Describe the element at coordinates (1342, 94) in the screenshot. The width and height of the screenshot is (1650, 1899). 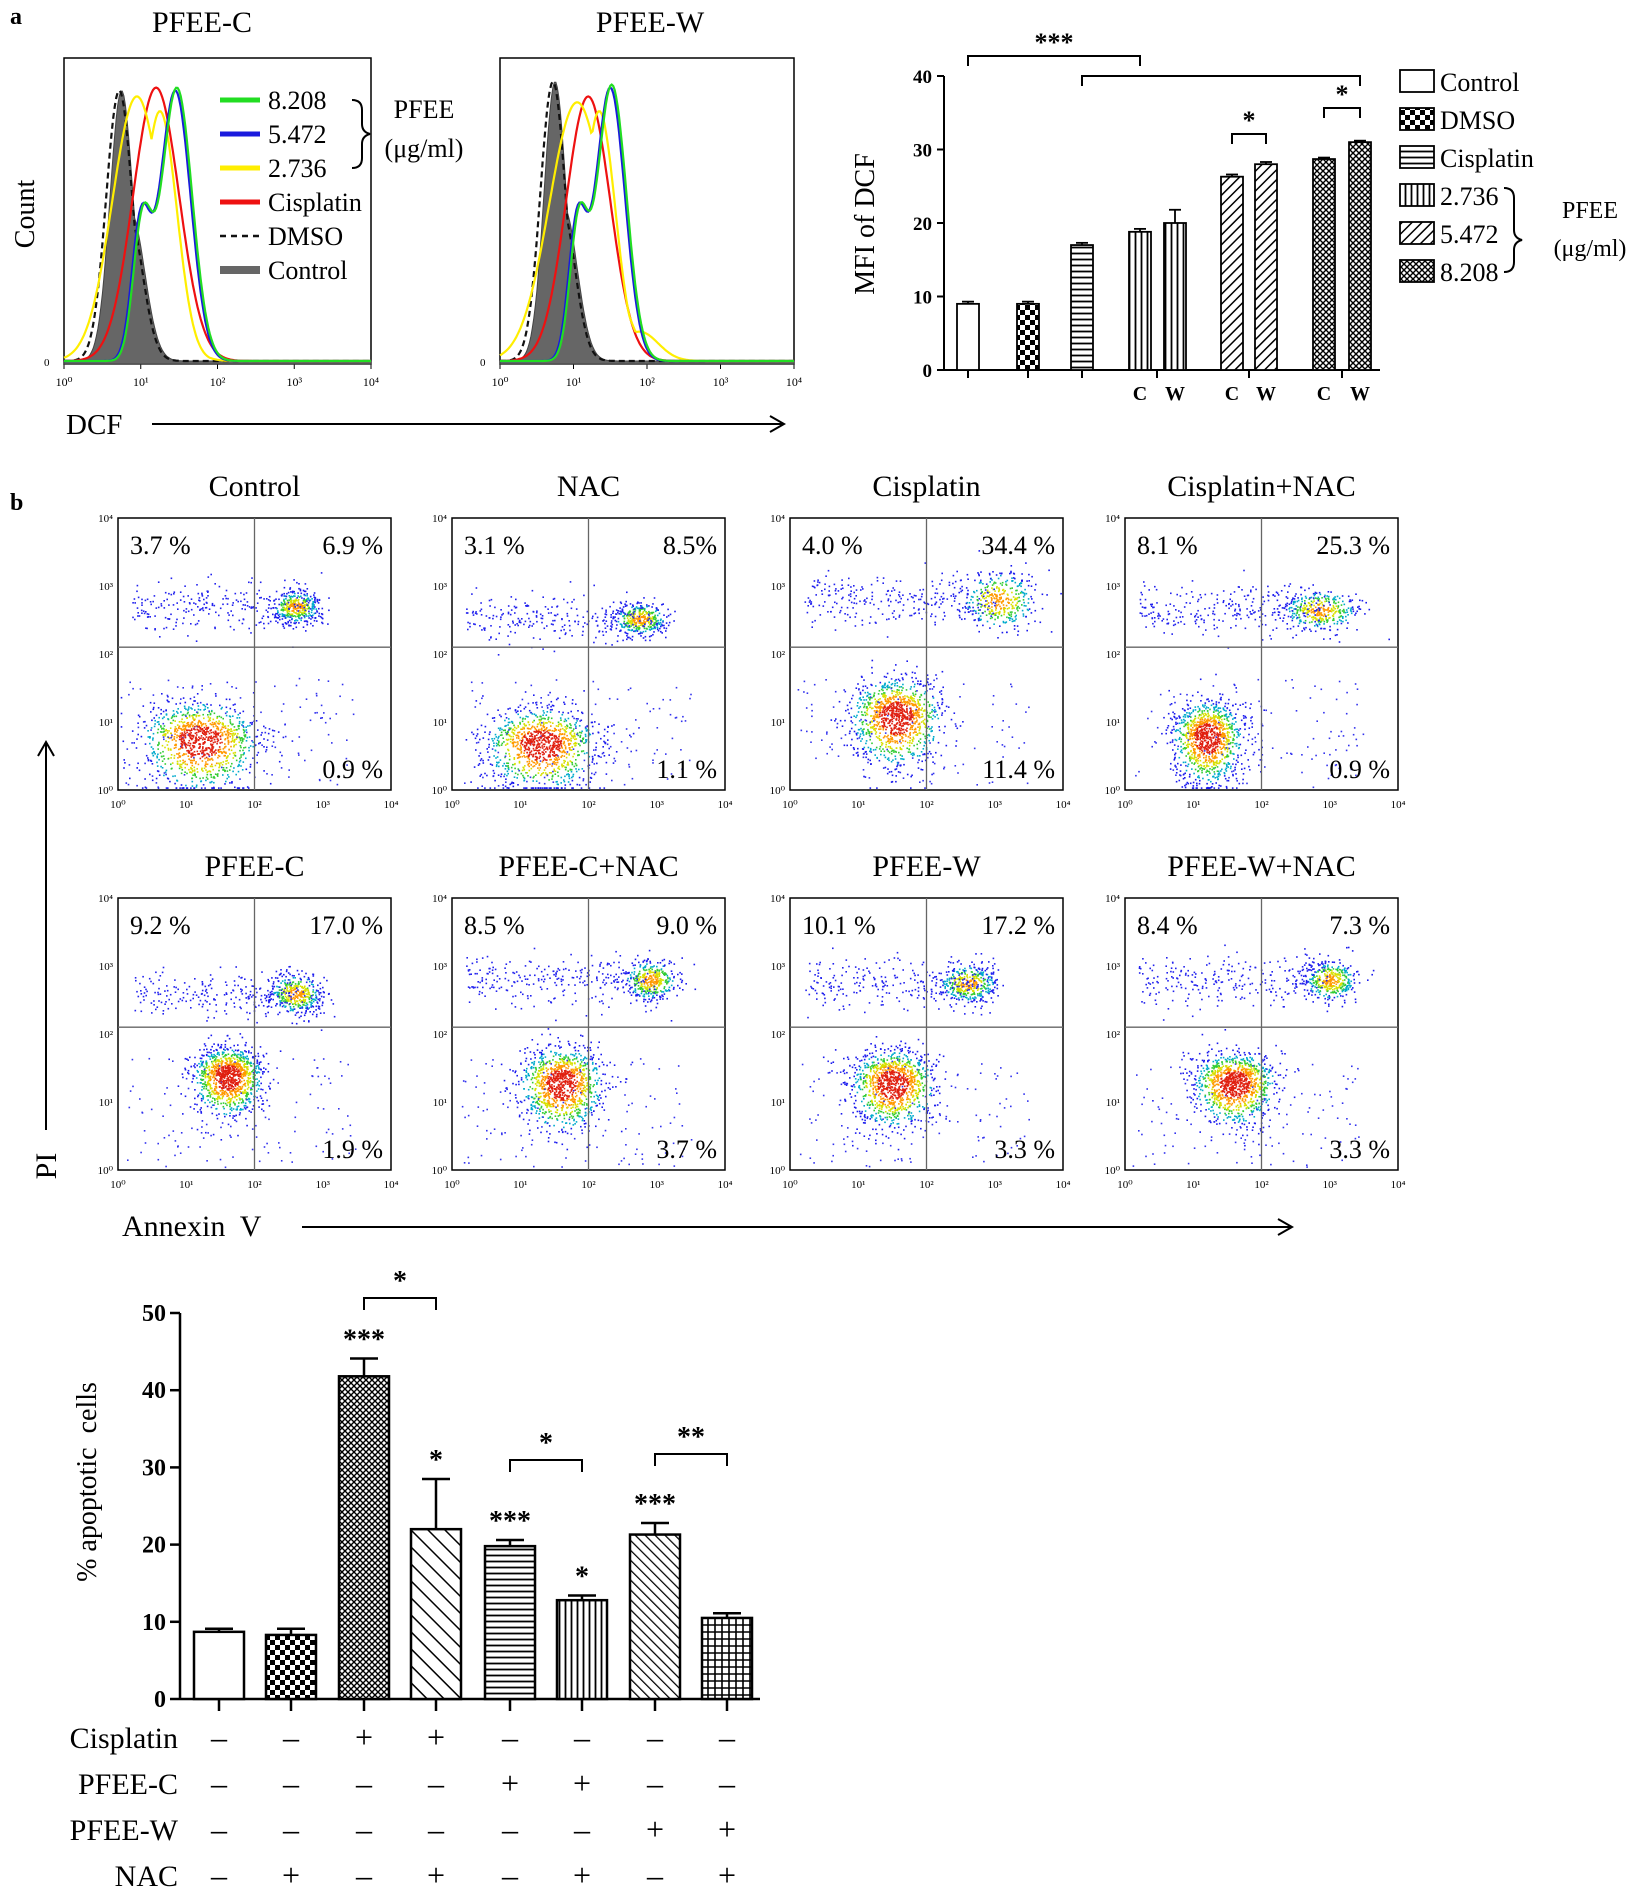
I see `mfi-significance-label: *` at that location.